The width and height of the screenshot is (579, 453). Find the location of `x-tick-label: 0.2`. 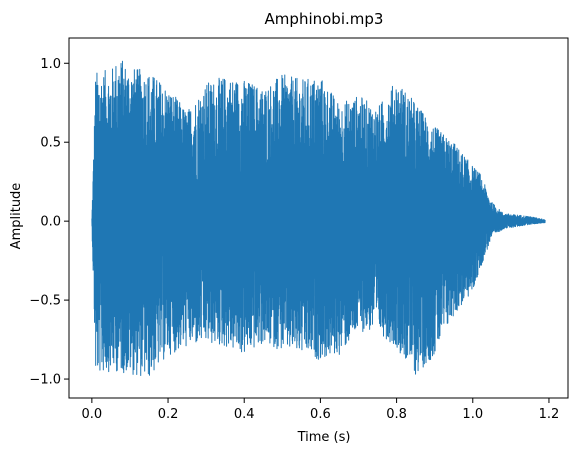

x-tick-label: 0.2 is located at coordinates (168, 414).